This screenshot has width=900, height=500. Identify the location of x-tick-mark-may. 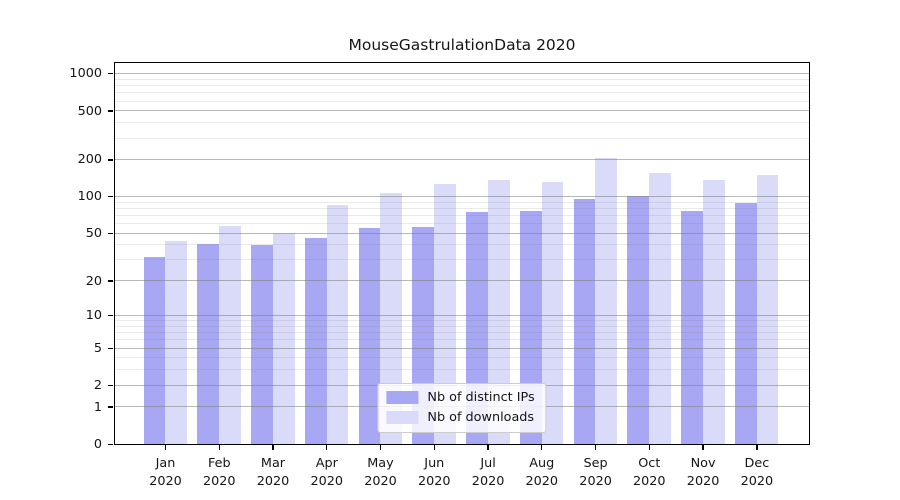
(380, 447).